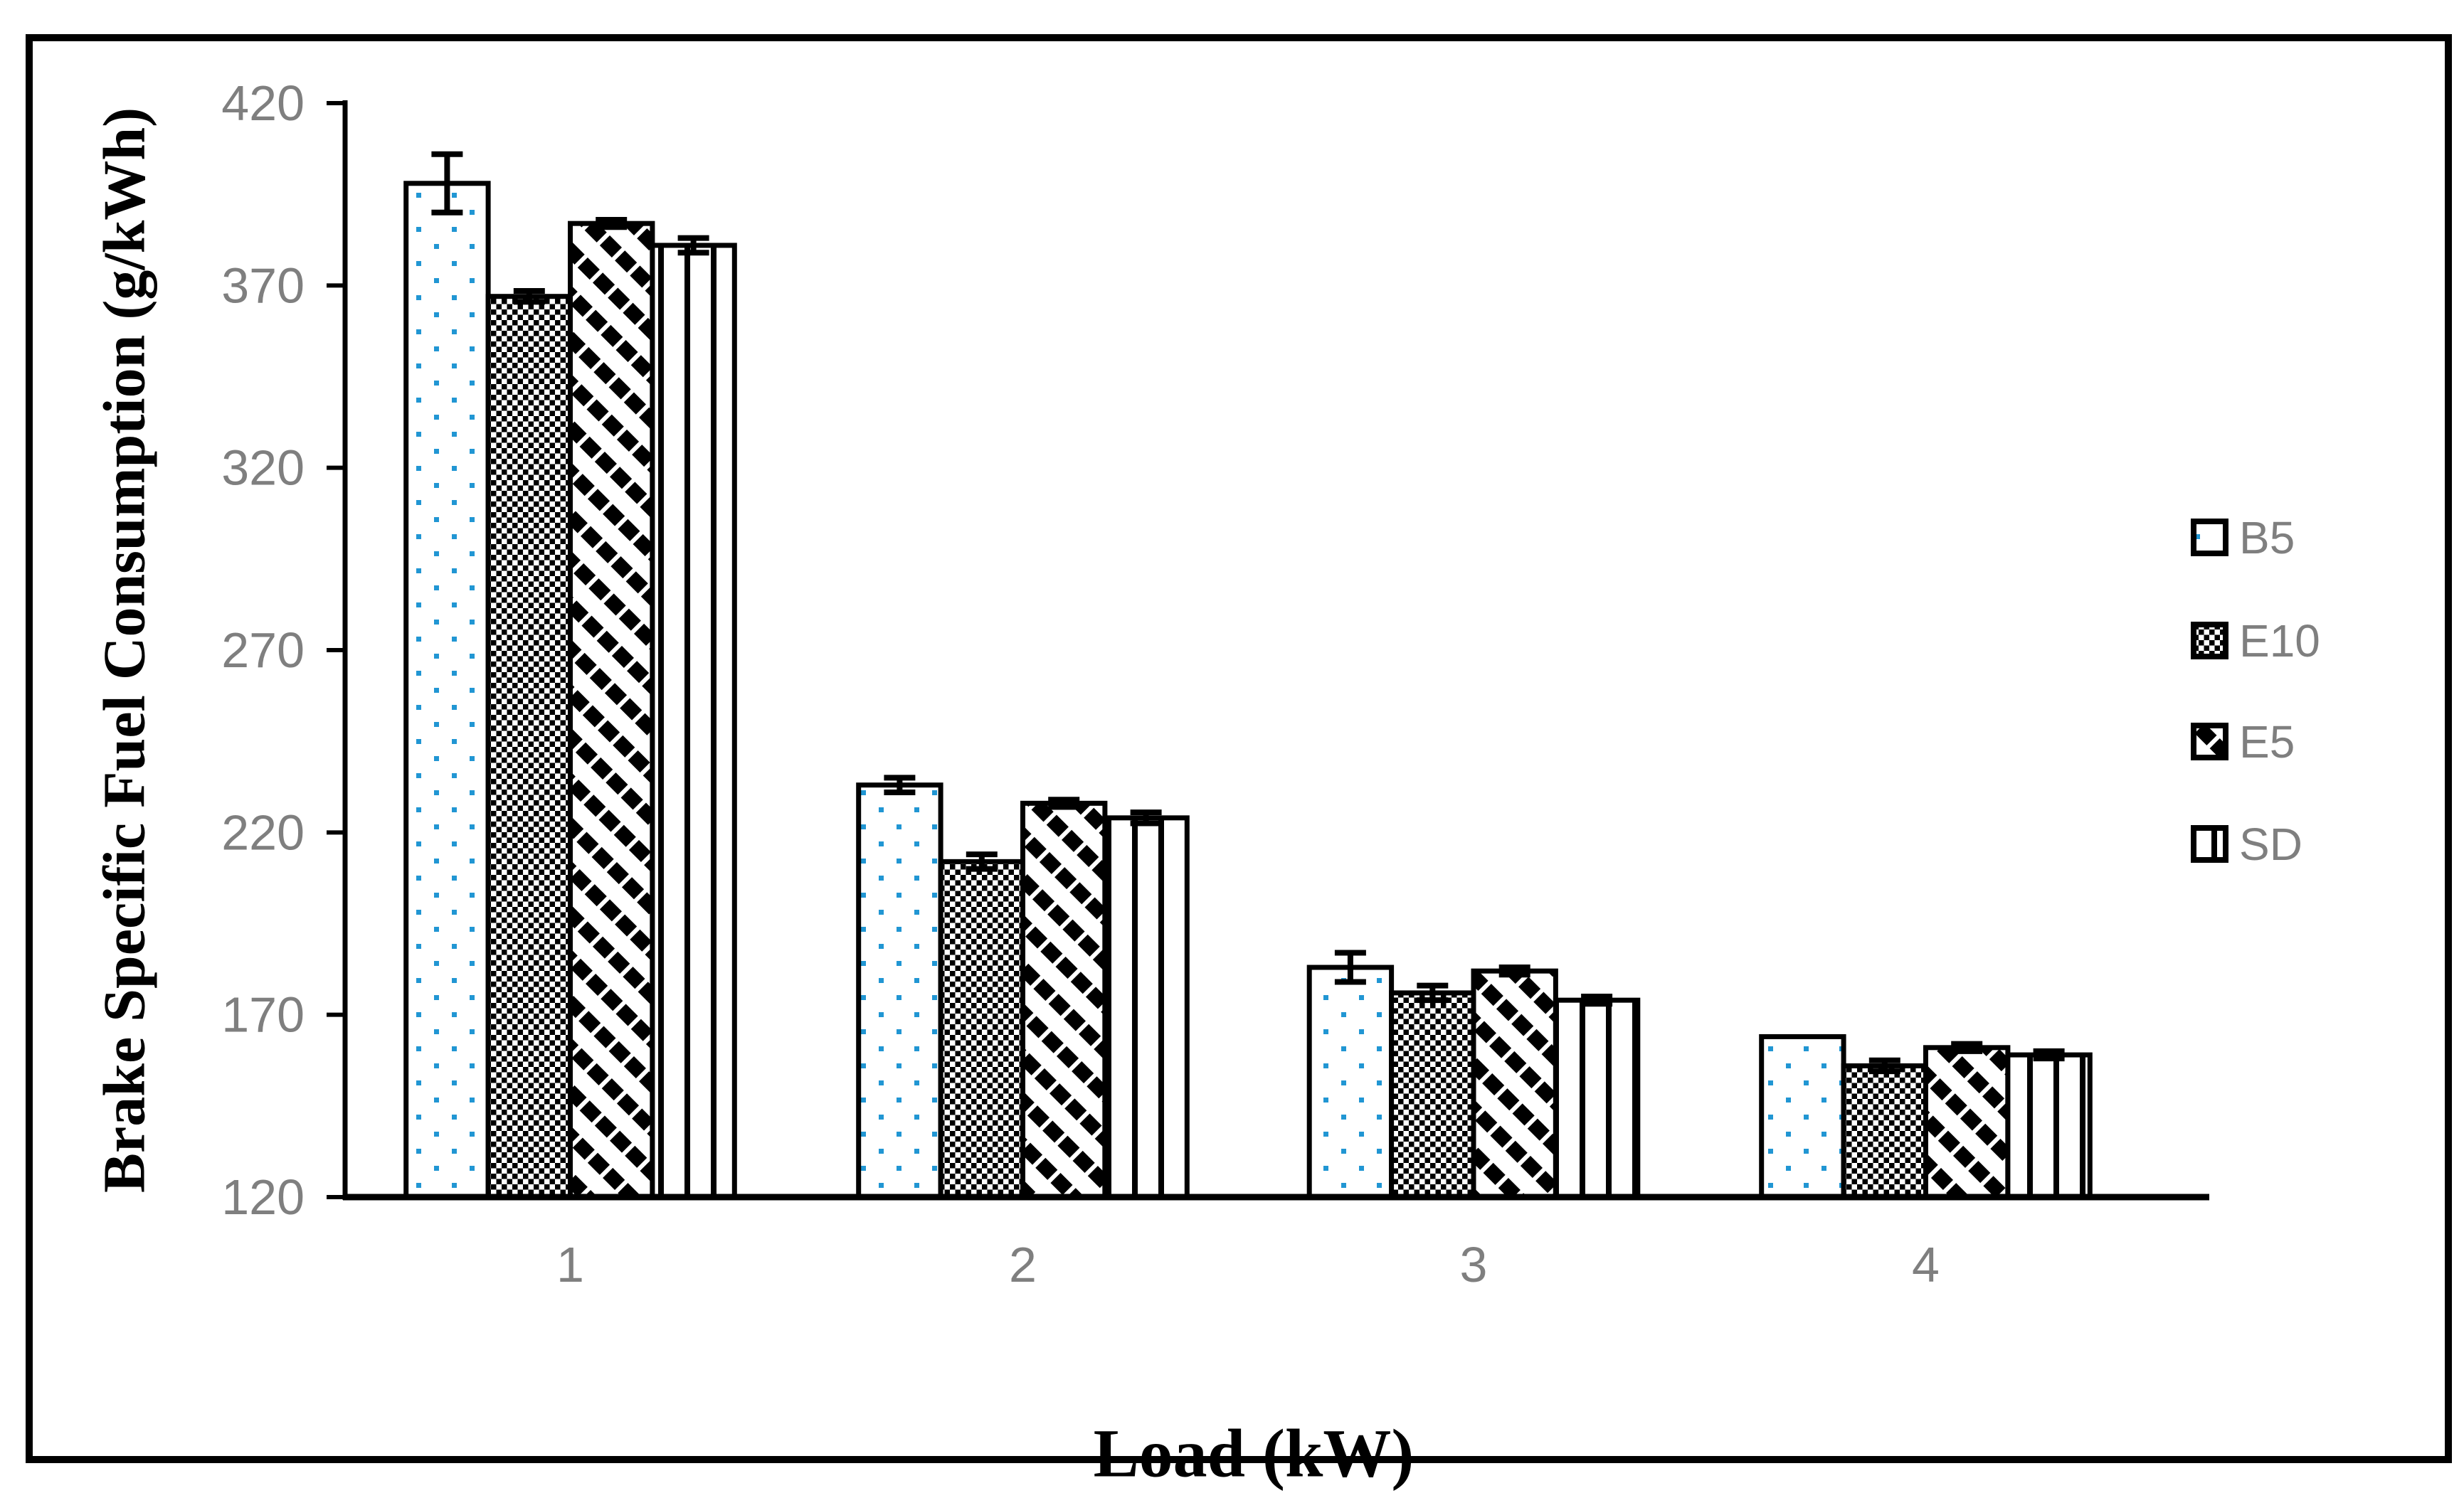 The width and height of the screenshot is (2464, 1493). What do you see at coordinates (1474, 1264) in the screenshot?
I see `x-category-label-3: 3` at bounding box center [1474, 1264].